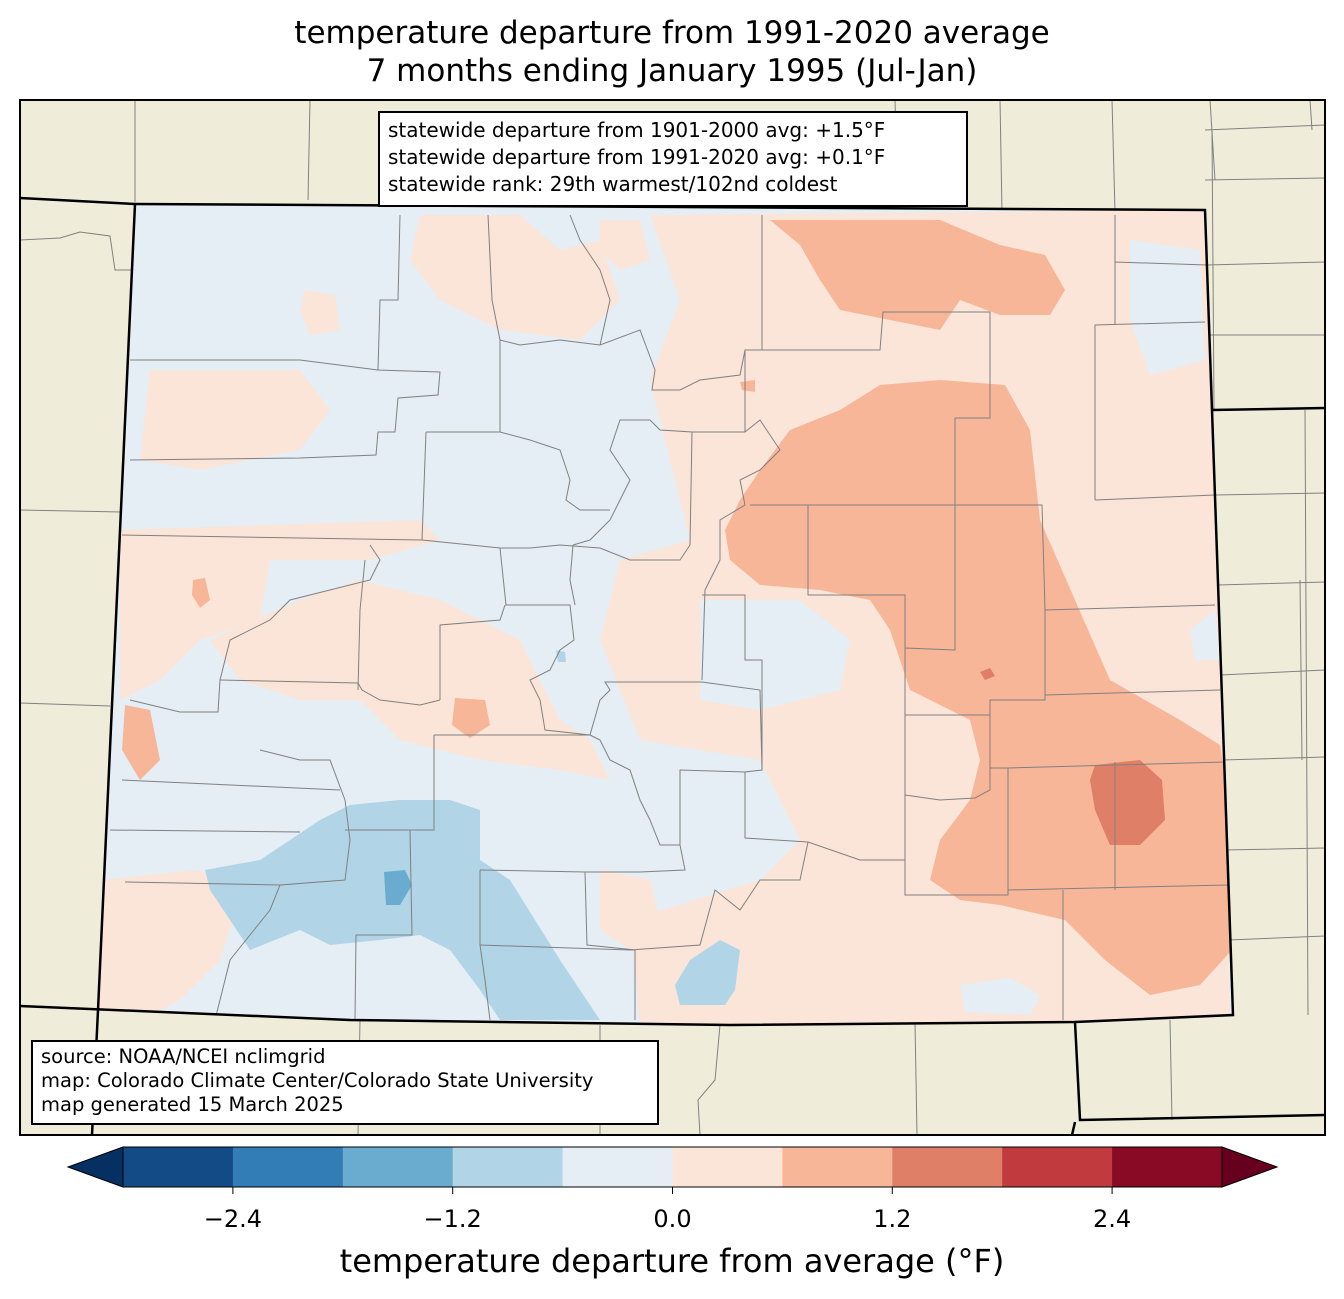 The width and height of the screenshot is (1344, 1299). Describe the element at coordinates (1250, 1167) in the screenshot. I see `colorbar-extend-high` at that location.